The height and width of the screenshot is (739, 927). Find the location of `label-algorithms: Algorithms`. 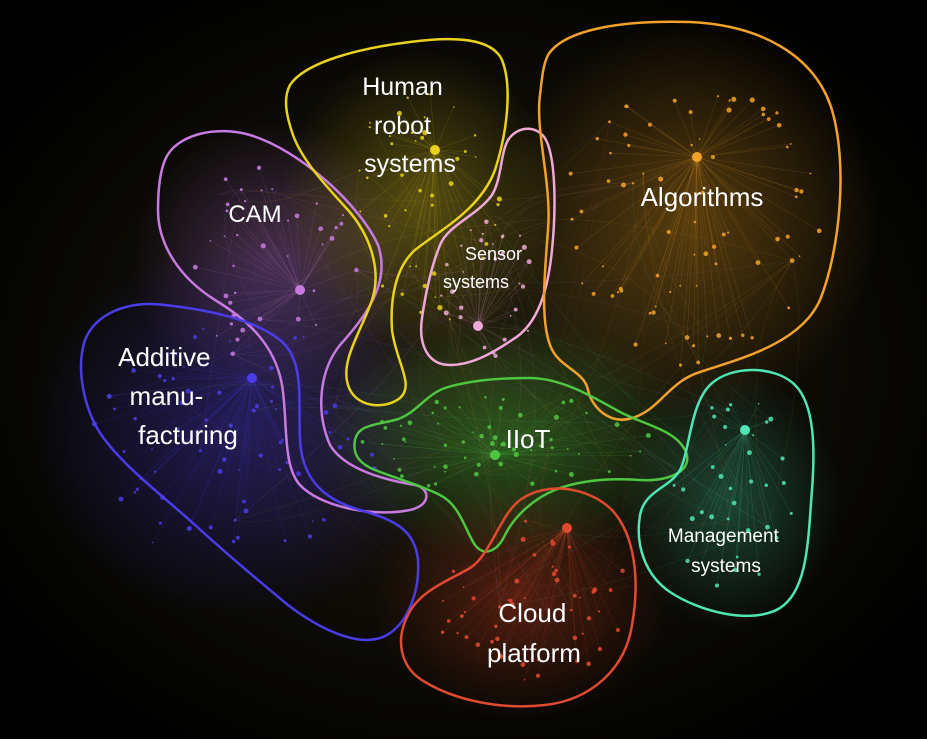

label-algorithms: Algorithms is located at coordinates (702, 197).